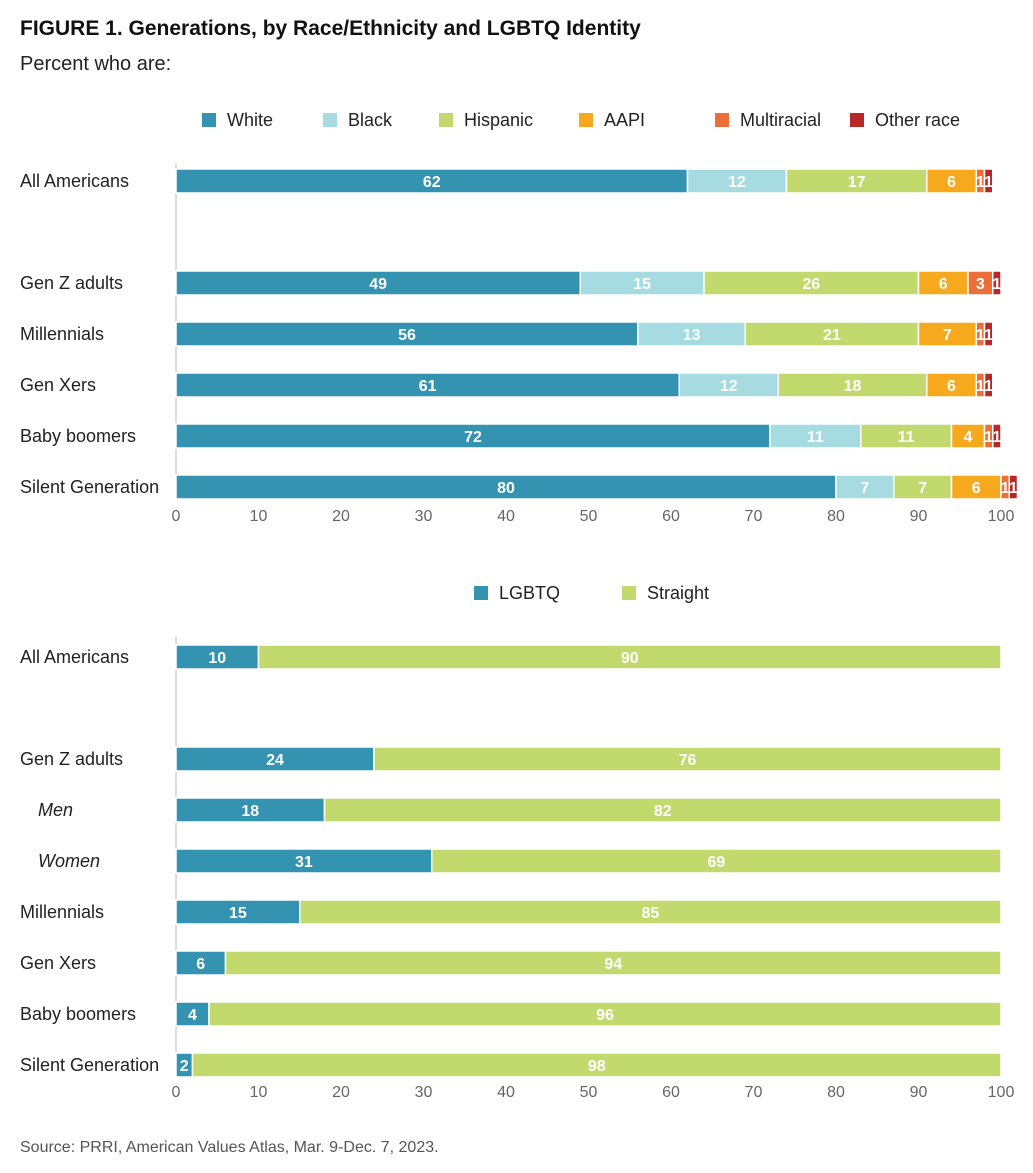  What do you see at coordinates (370, 120) in the screenshot?
I see `legend-label-black: Black` at bounding box center [370, 120].